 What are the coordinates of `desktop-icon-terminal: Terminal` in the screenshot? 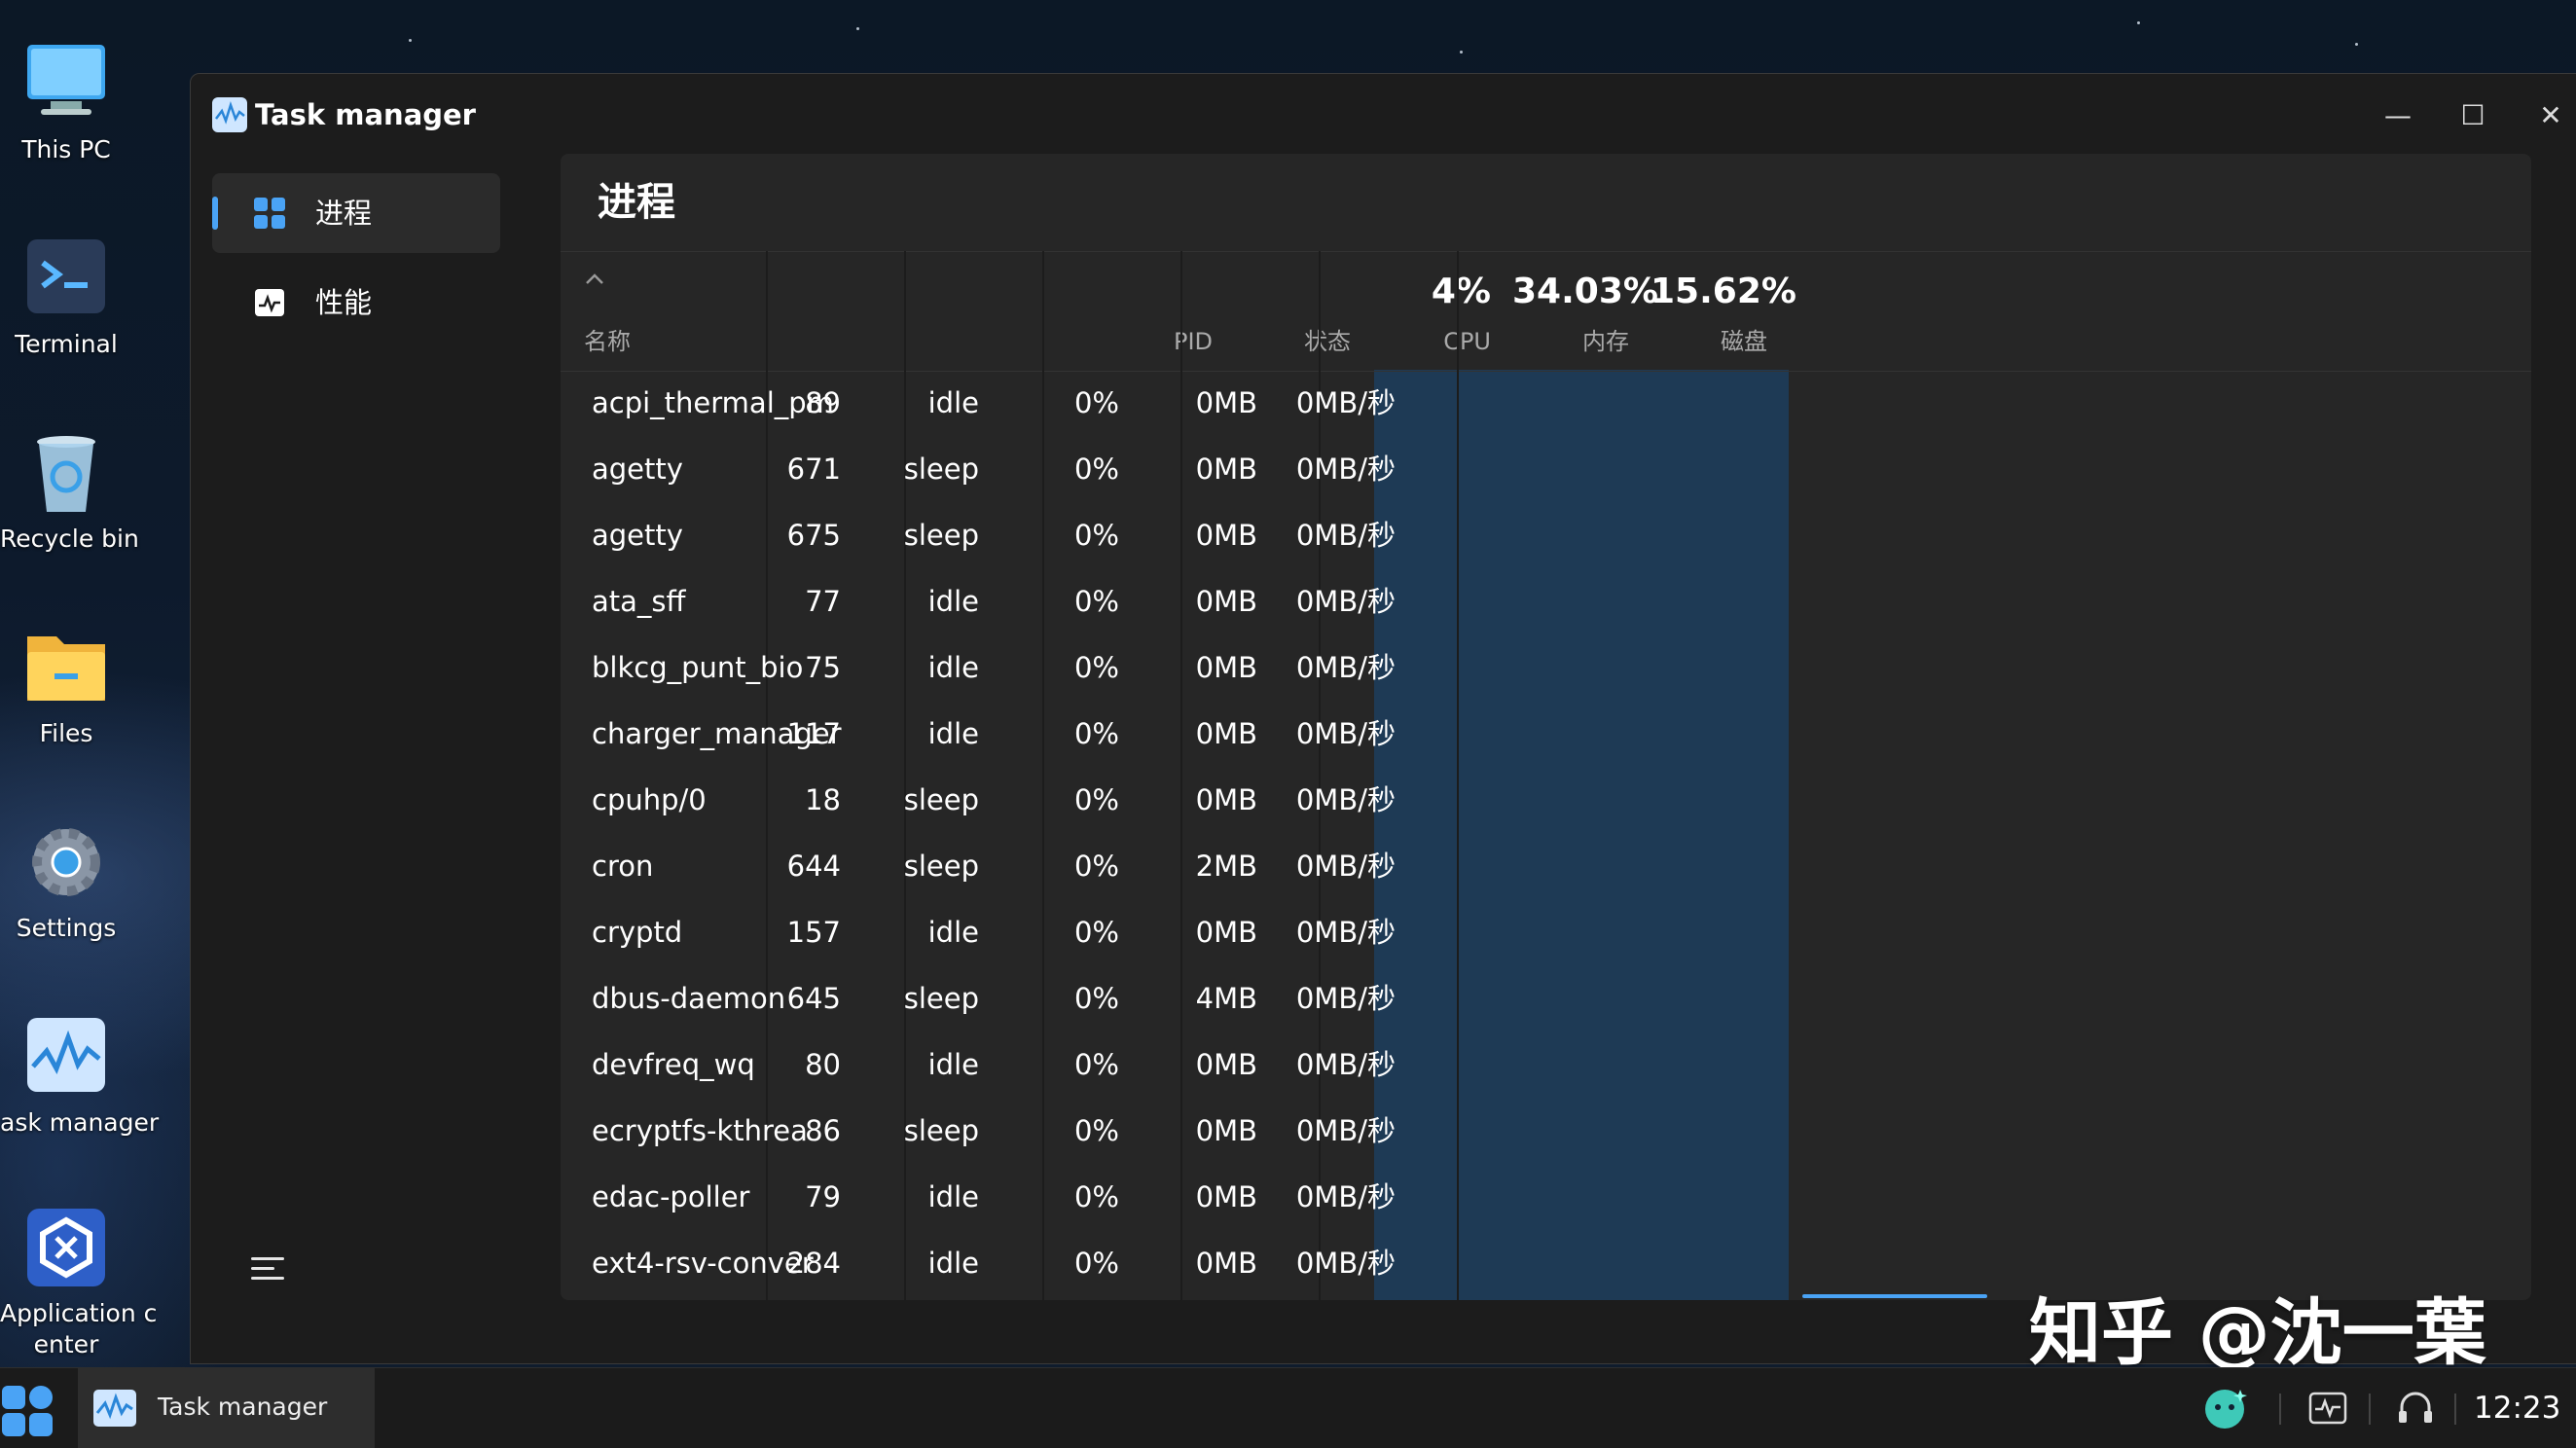 It's located at (66, 297).